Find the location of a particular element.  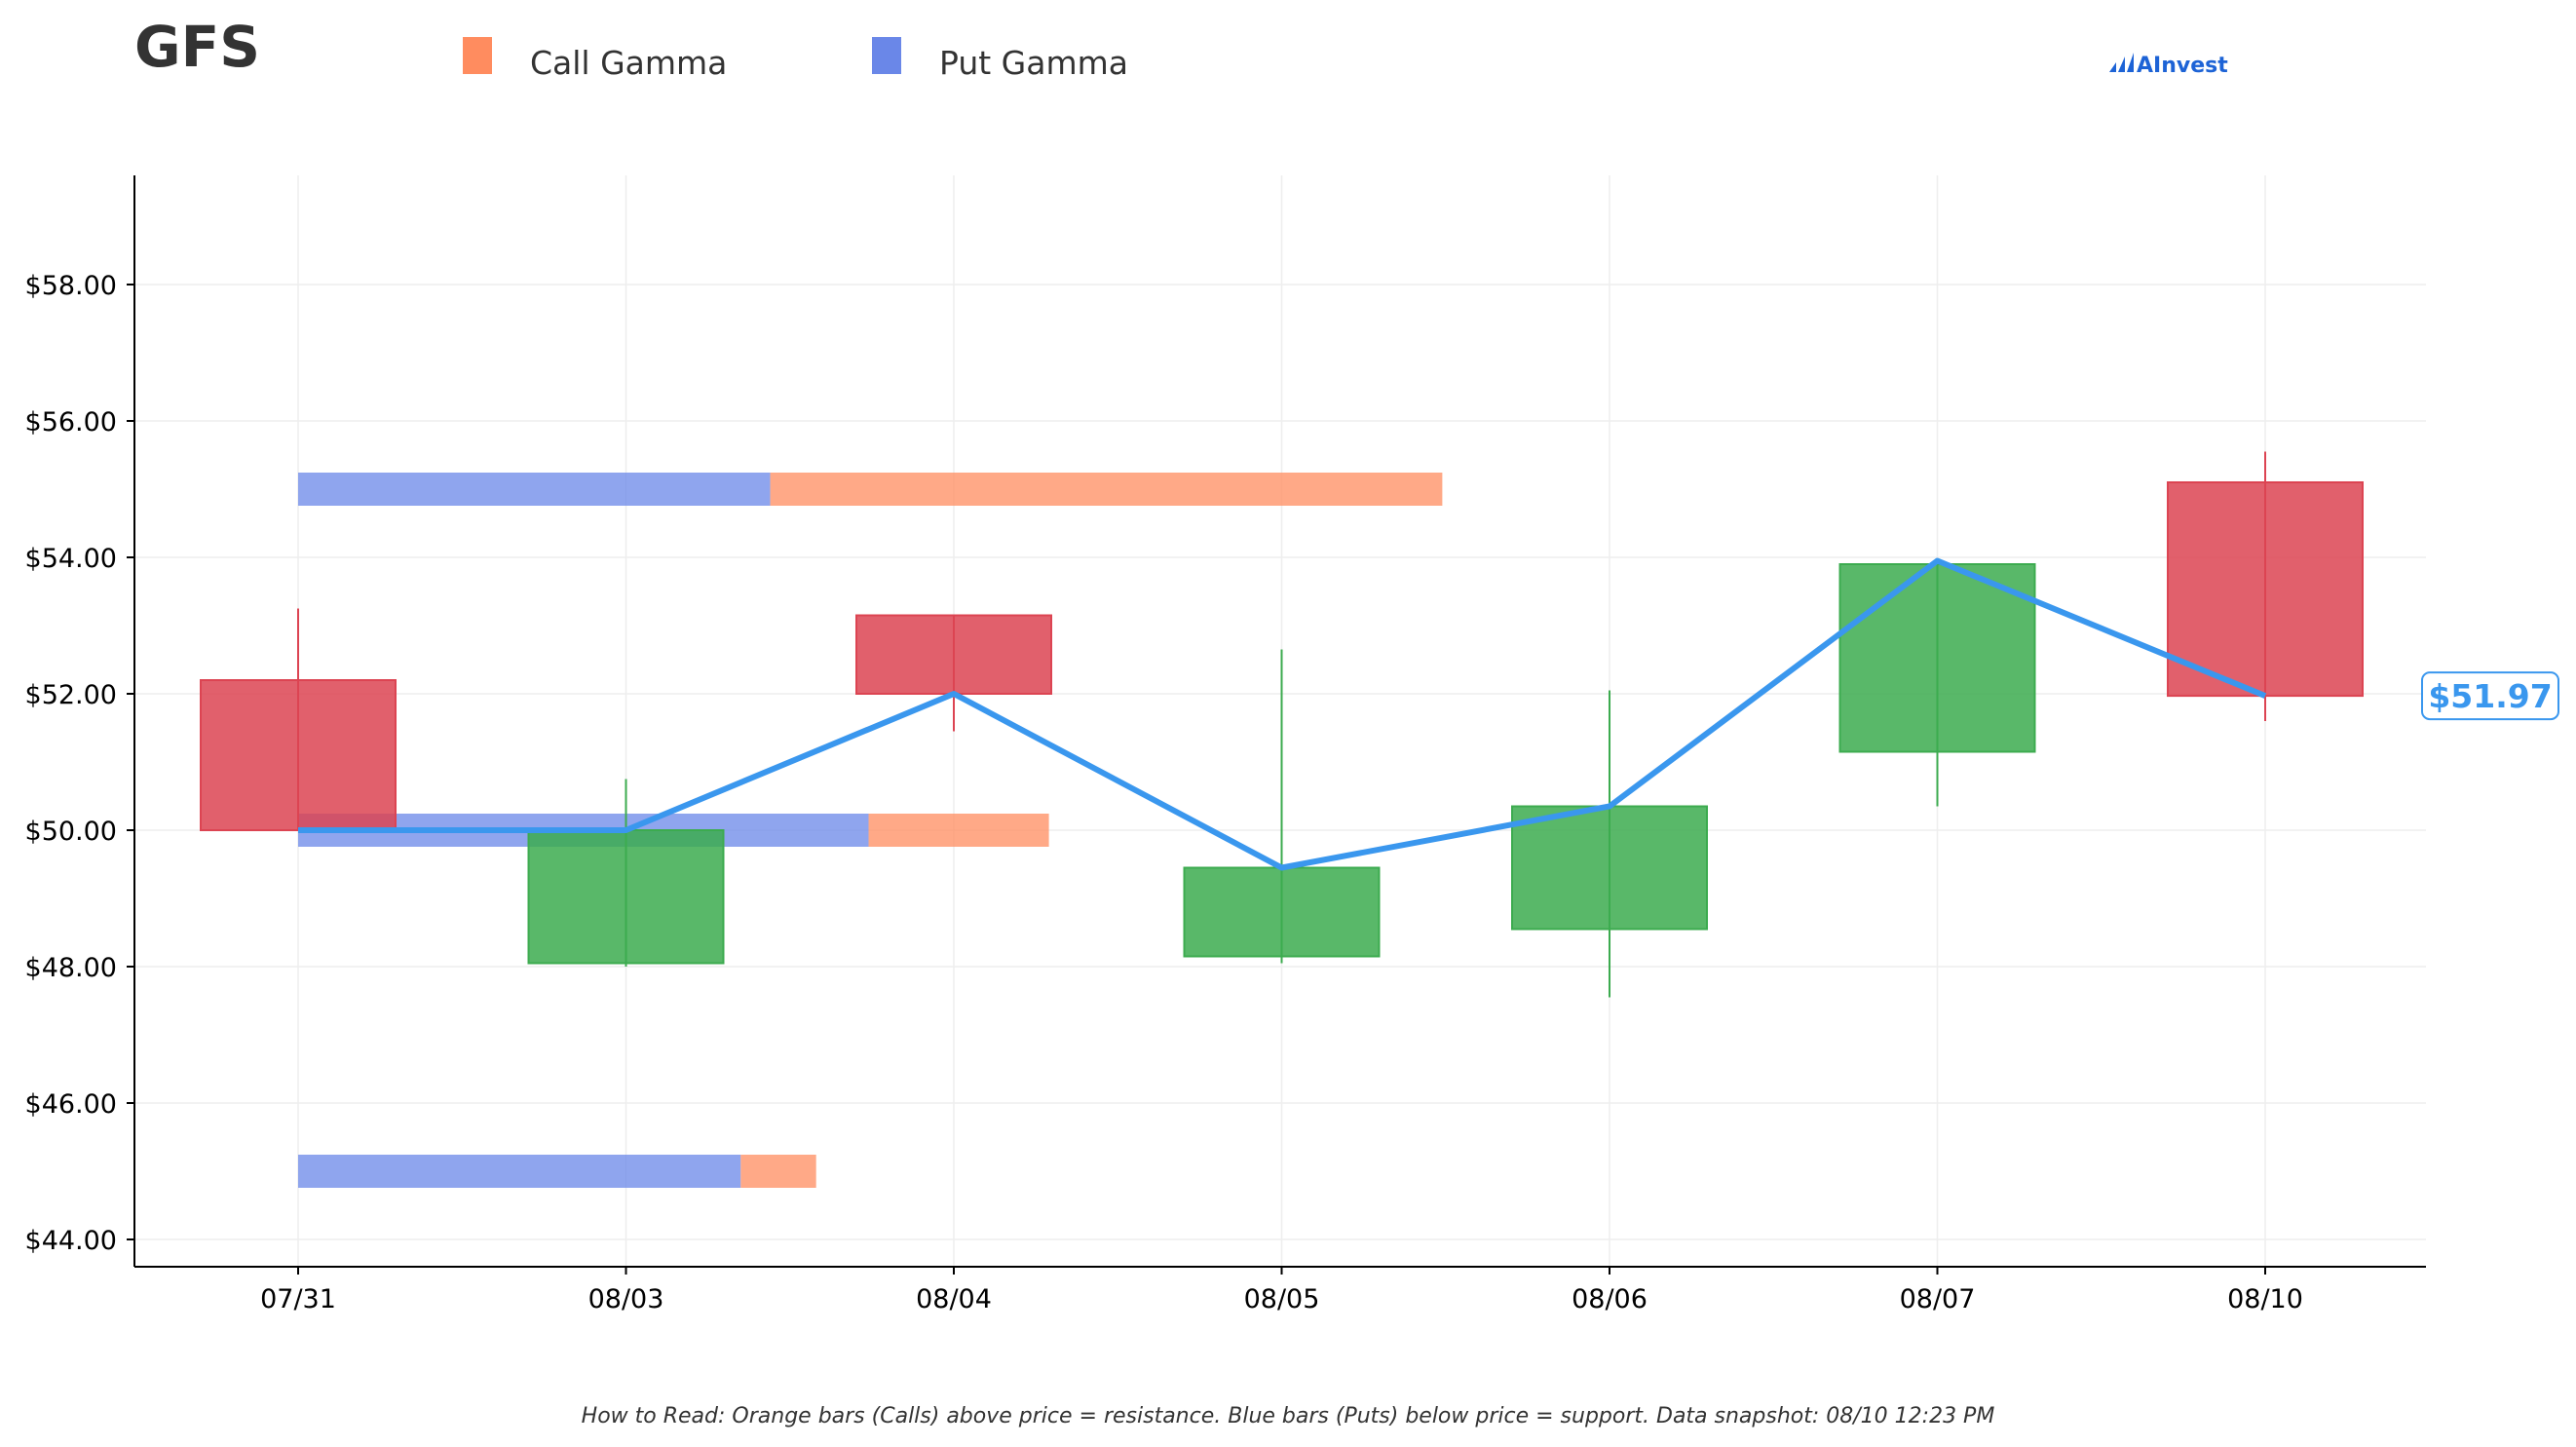

x-tick-label: 08/10 is located at coordinates (2265, 1299).